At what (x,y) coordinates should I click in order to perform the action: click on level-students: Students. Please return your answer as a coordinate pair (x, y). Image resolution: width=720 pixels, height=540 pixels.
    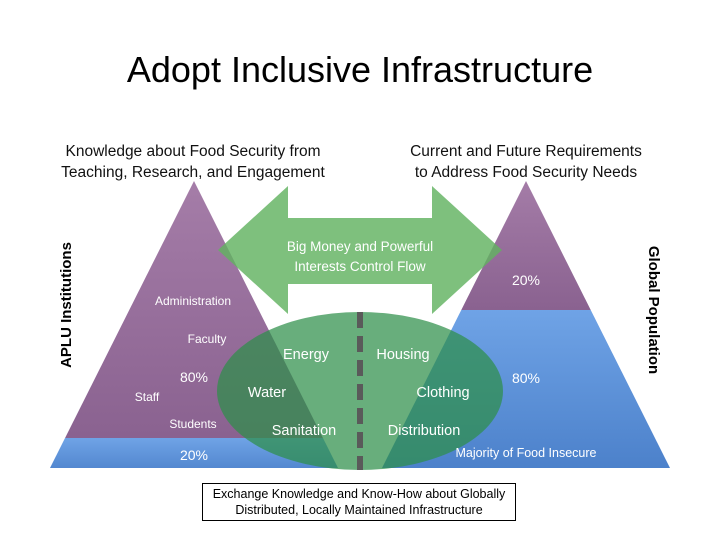
    Looking at the image, I should click on (192, 424).